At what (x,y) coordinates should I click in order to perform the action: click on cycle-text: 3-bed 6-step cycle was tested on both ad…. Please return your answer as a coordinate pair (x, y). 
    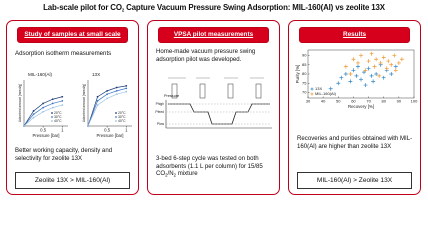
    Looking at the image, I should click on (216, 166).